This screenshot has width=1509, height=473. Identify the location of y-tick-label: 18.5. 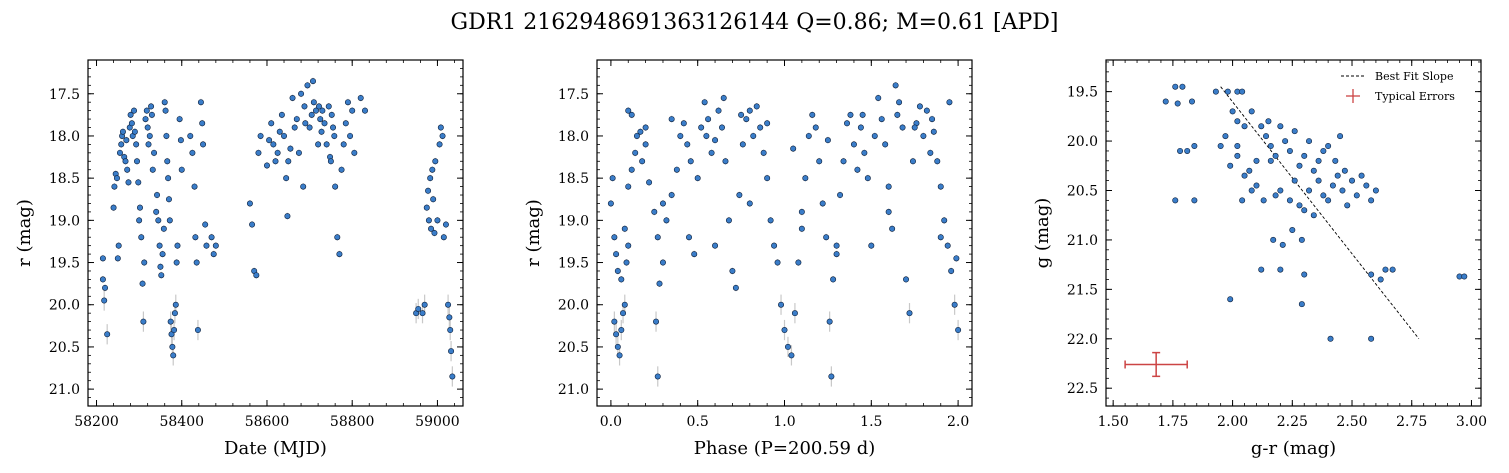
(573, 179).